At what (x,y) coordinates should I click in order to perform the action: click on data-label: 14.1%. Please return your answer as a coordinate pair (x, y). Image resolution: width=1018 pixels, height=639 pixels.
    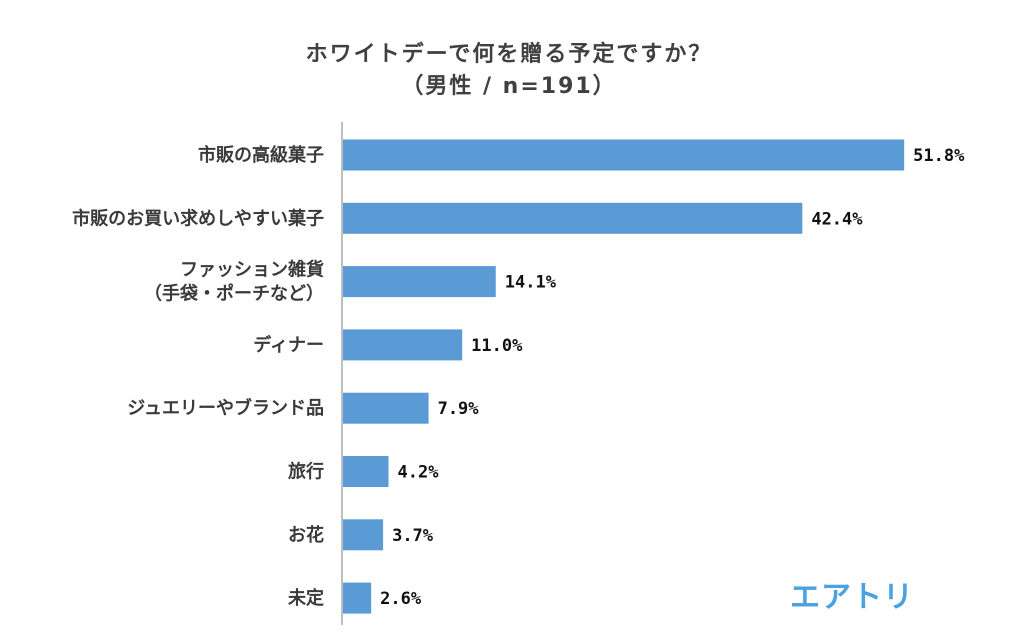
    Looking at the image, I should click on (531, 283).